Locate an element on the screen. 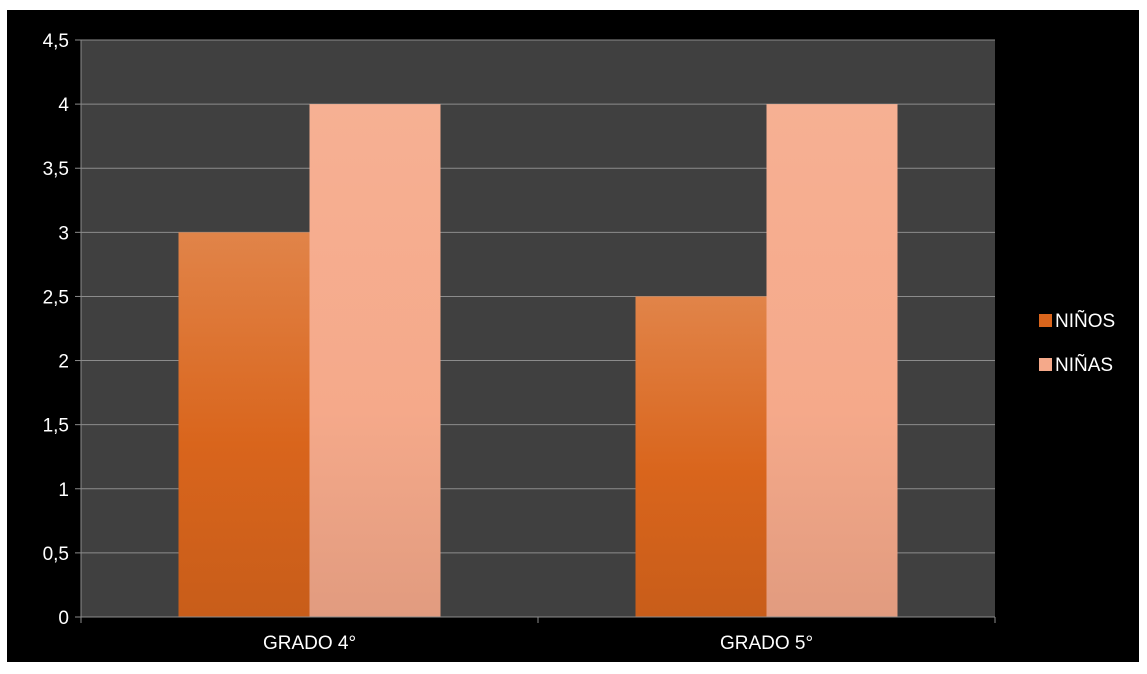  x-tick-labels: GRADO 4° GRADO 5° is located at coordinates (538, 643).